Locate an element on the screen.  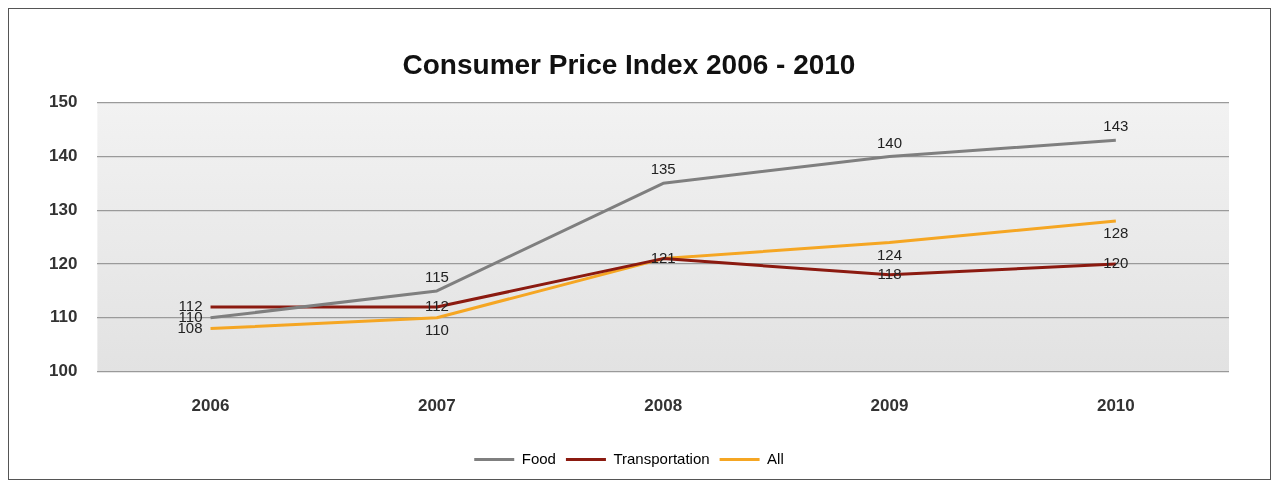
x-tick-label: 2009 is located at coordinates (889, 406).